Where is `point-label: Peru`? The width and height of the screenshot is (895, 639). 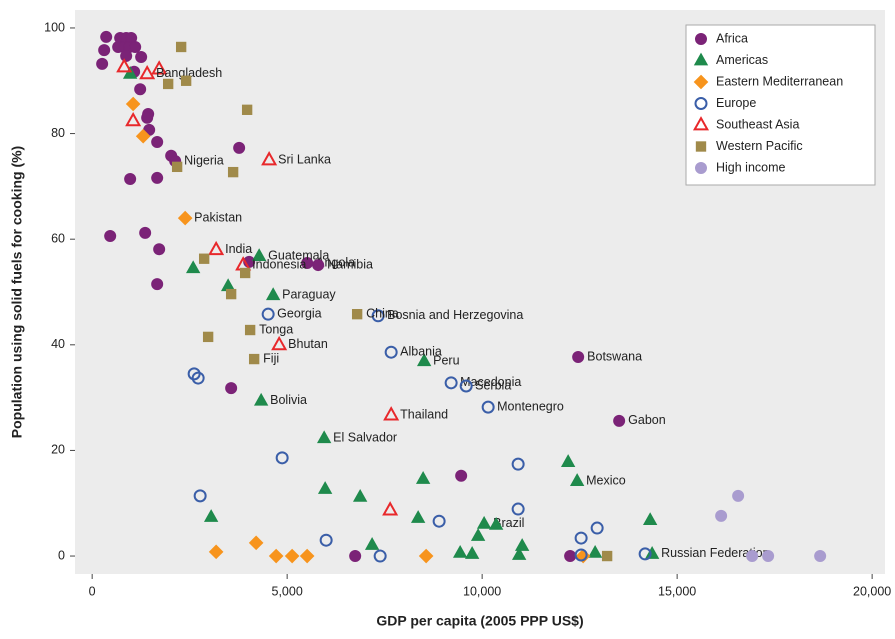 point-label: Peru is located at coordinates (446, 360).